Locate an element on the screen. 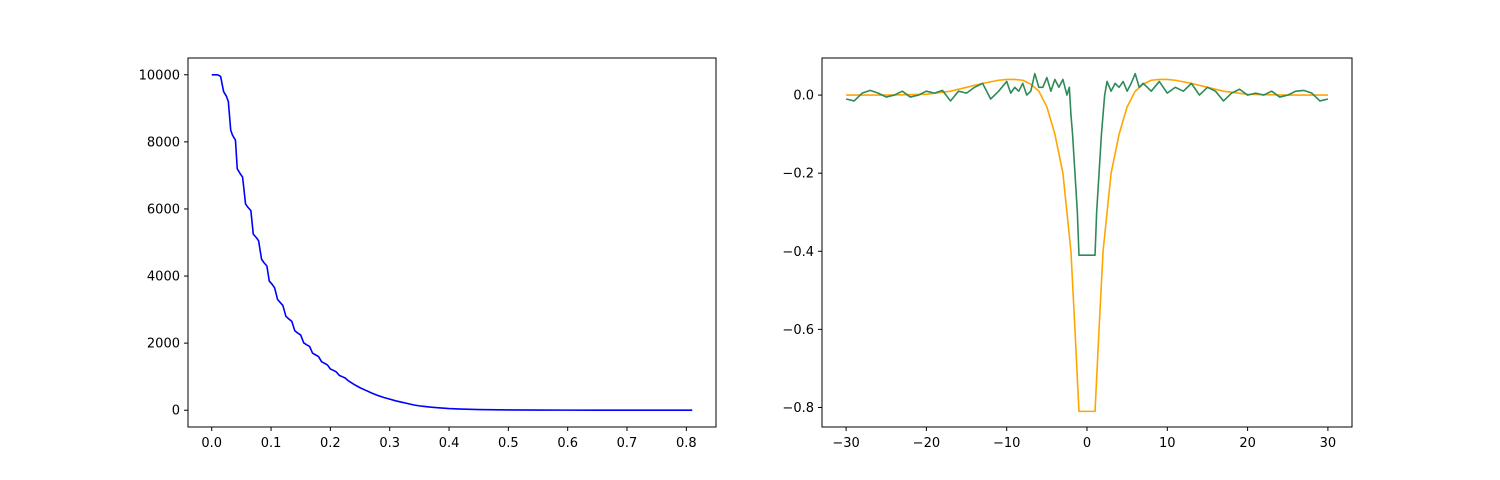  chart-1-y-tick-label: 8000 is located at coordinates (163, 142).